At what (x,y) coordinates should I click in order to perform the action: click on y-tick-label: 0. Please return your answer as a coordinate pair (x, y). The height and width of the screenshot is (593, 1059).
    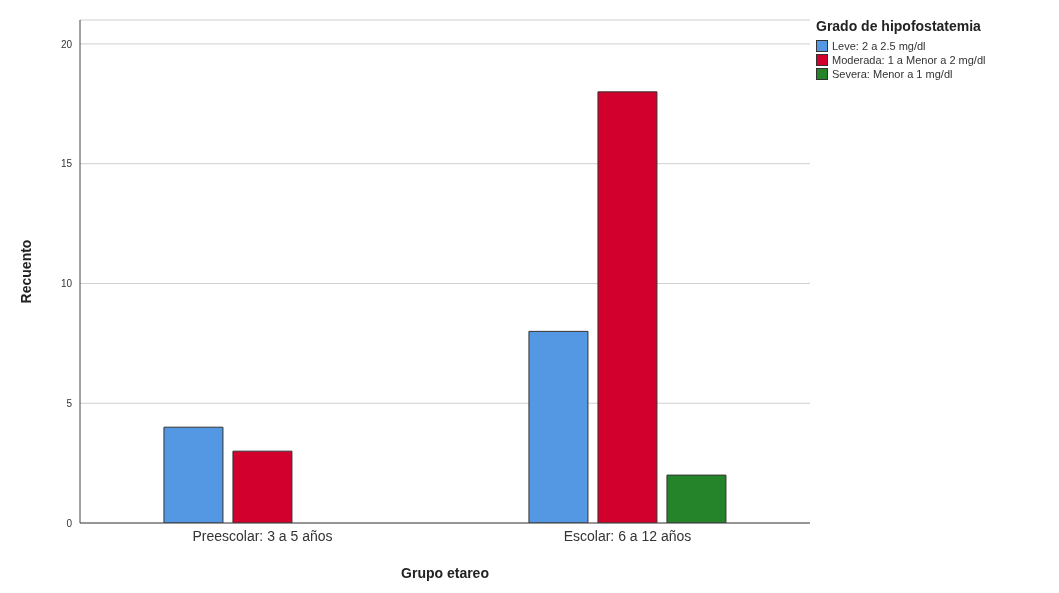
    Looking at the image, I should click on (69, 523).